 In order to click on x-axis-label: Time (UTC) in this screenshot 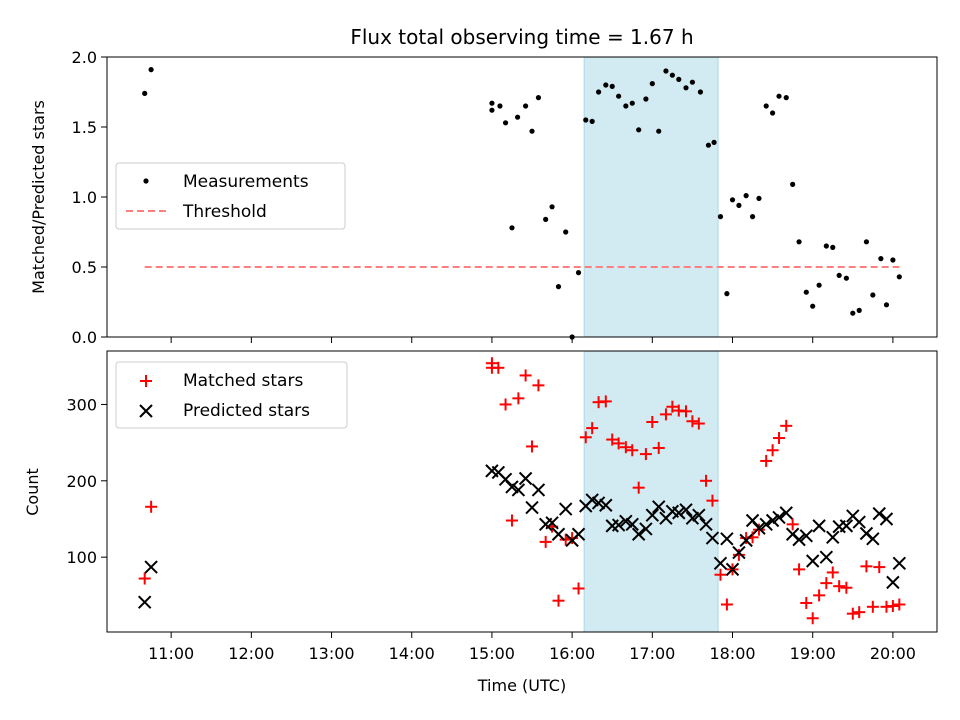, I will do `click(521, 685)`.